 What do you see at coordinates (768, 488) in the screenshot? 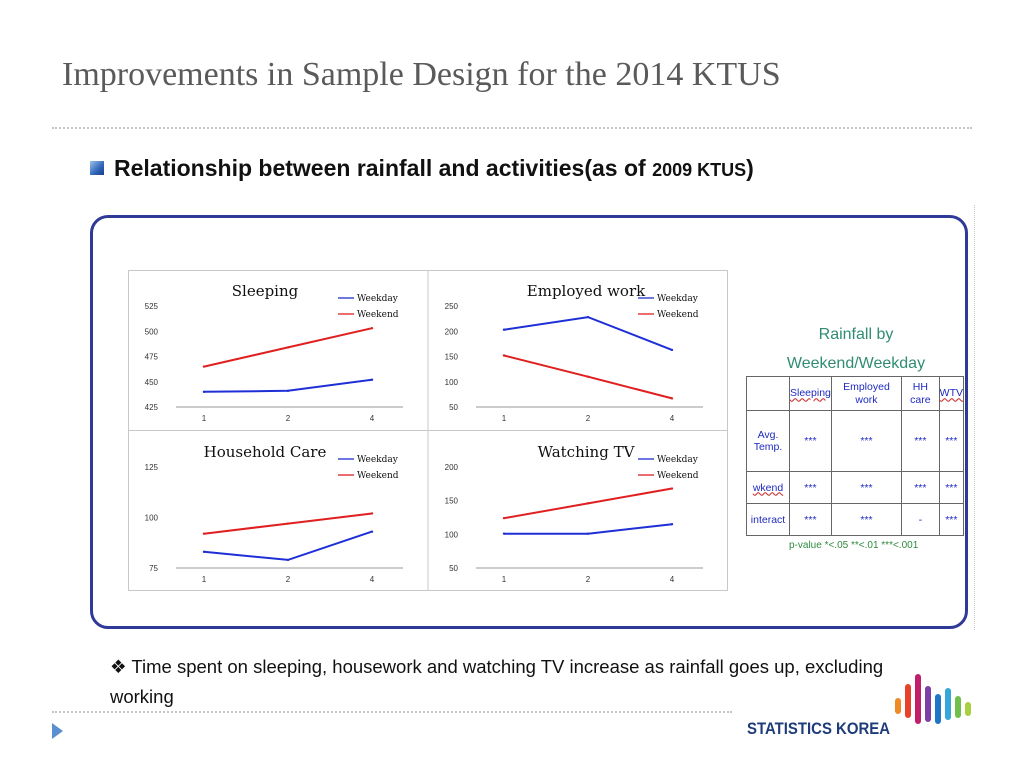
I see `table-row-label: wkend` at bounding box center [768, 488].